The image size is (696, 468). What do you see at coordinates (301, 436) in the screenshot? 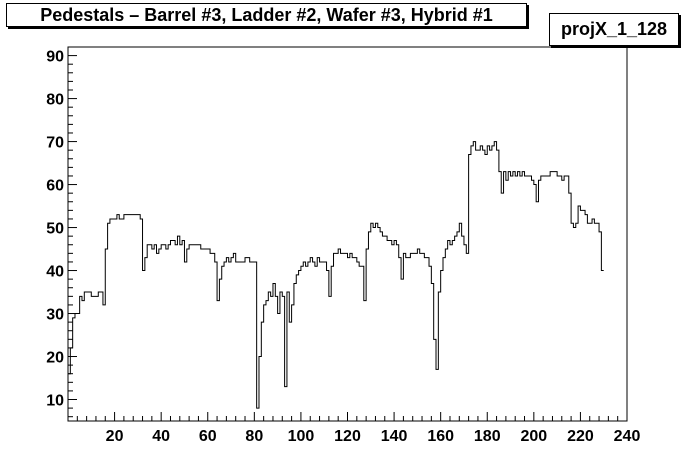
I see `x-tick-label: 100` at bounding box center [301, 436].